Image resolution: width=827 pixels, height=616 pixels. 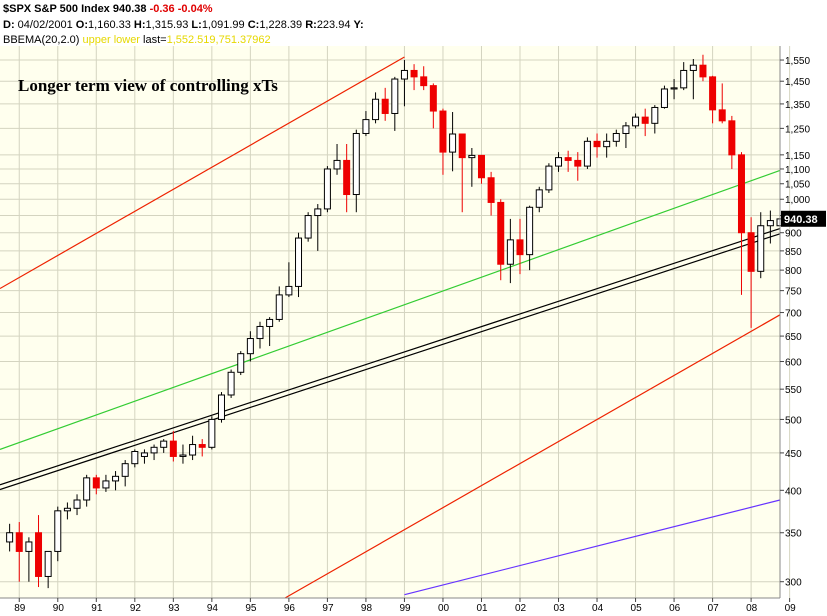 What do you see at coordinates (797, 185) in the screenshot?
I see `y-tick-label: 1,050` at bounding box center [797, 185].